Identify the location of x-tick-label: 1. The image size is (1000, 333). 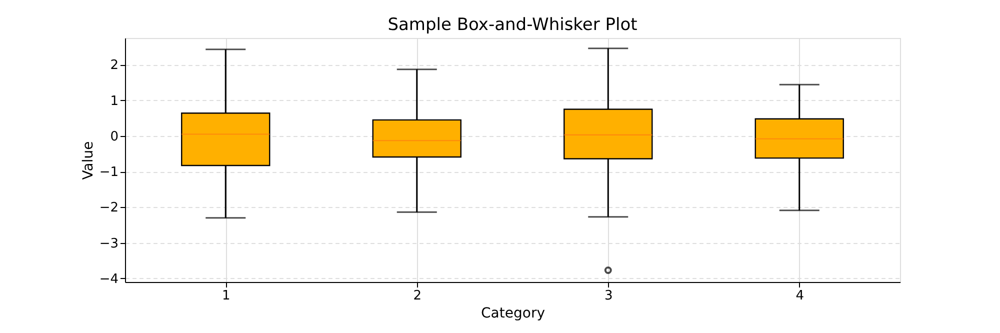
(226, 296).